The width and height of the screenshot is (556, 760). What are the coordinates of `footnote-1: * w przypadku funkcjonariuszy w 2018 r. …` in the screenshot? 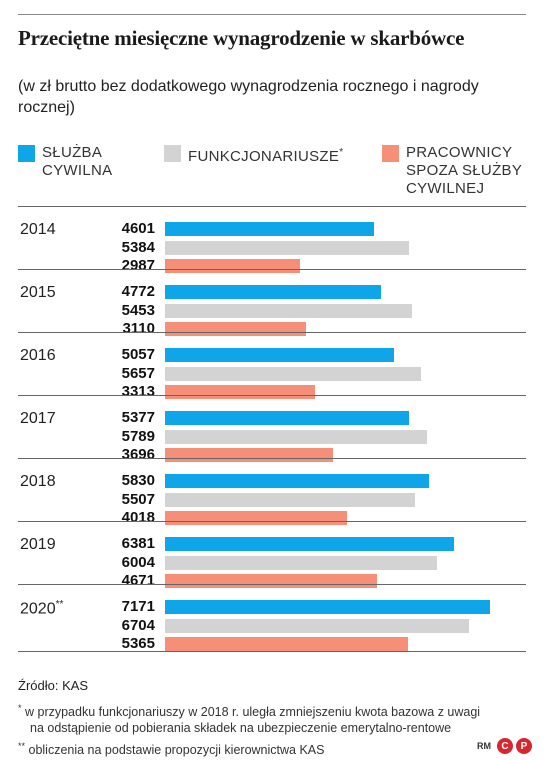 It's located at (268, 718).